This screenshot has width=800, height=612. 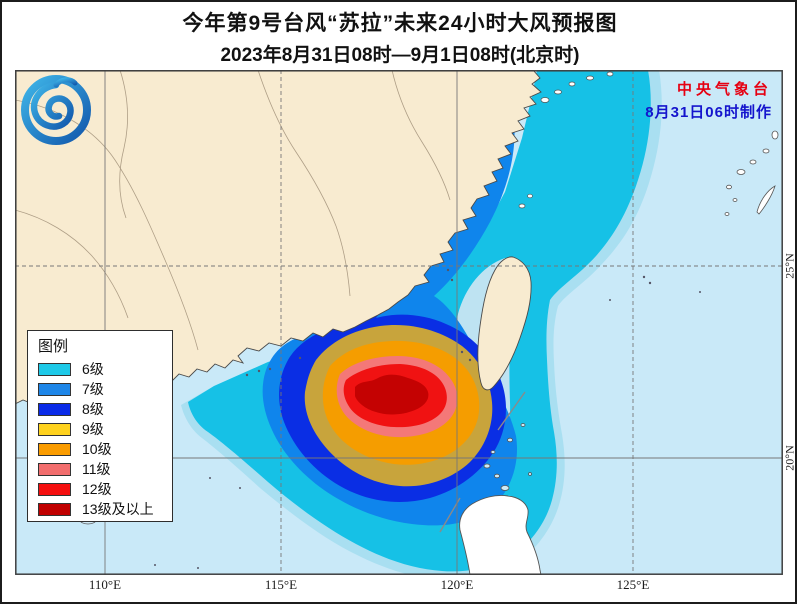 I want to click on legend-title: 图例, so click(x=53, y=346).